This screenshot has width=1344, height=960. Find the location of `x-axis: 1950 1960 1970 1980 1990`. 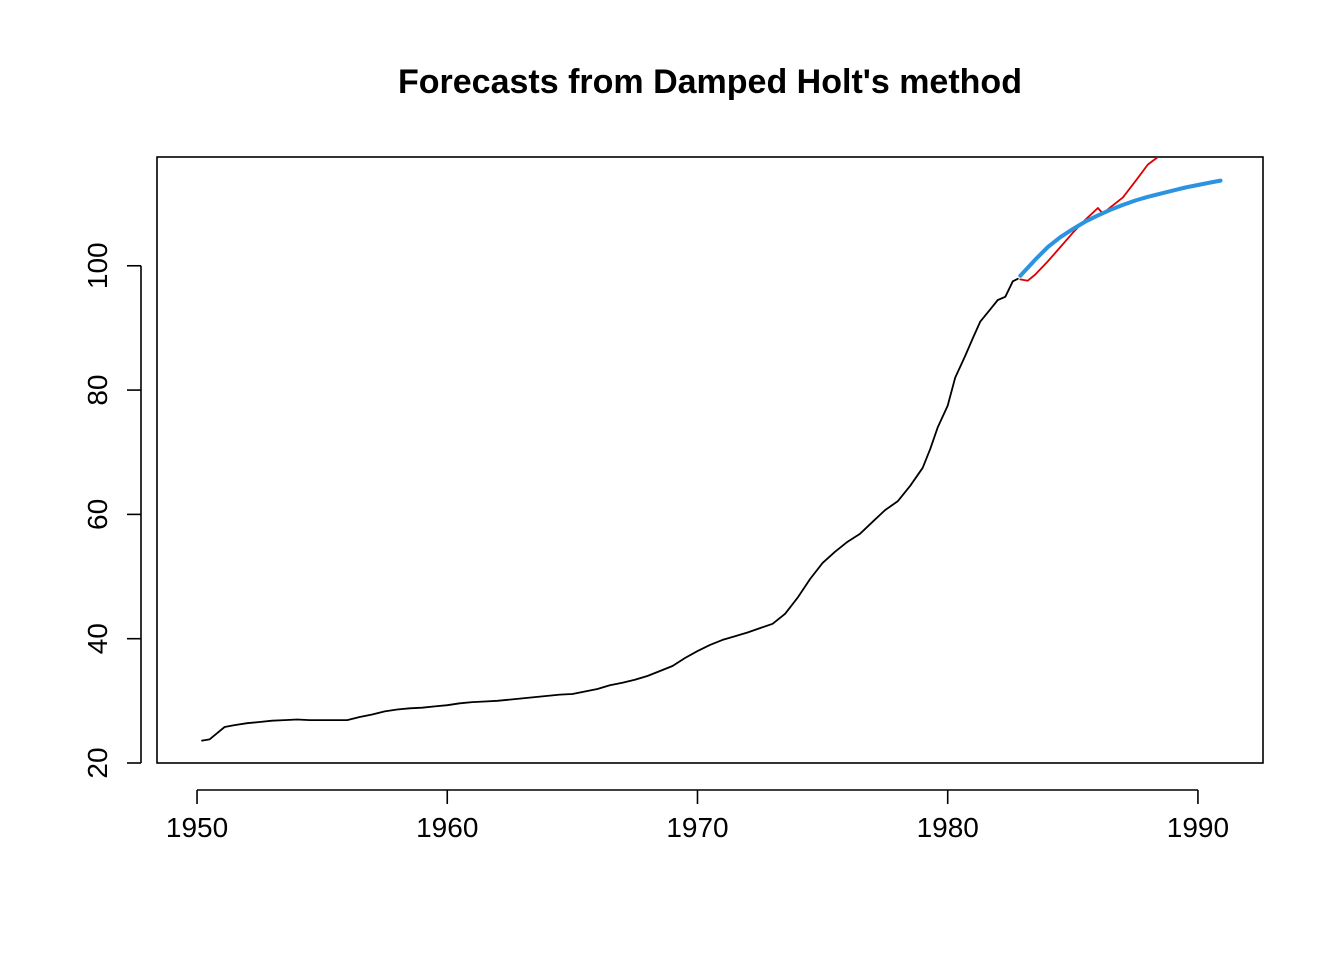

x-axis: 1950 1960 1970 1980 1990 is located at coordinates (697, 816).